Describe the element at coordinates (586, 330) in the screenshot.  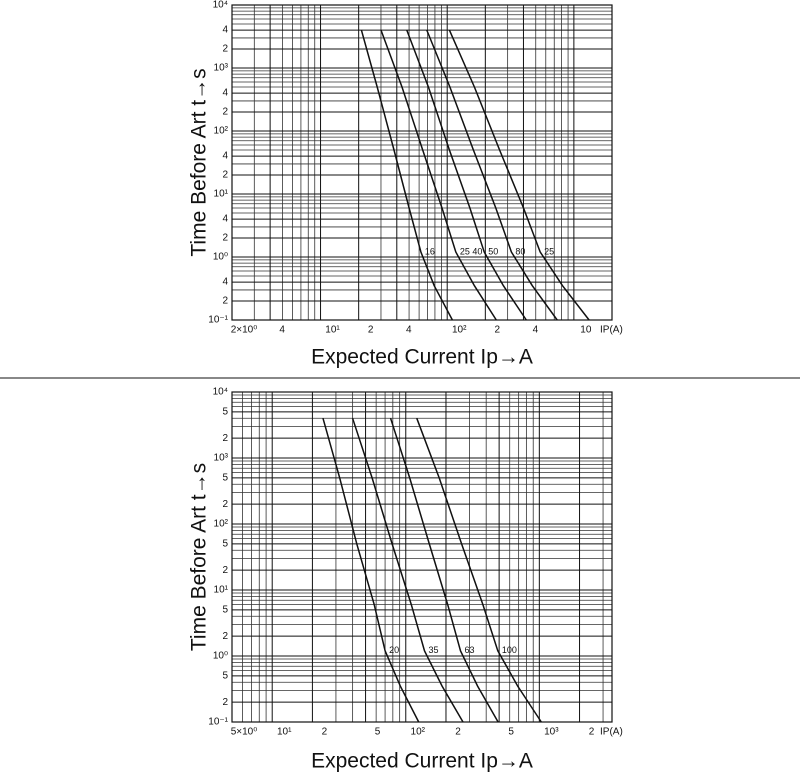
I see `x-tick-label: 10` at that location.